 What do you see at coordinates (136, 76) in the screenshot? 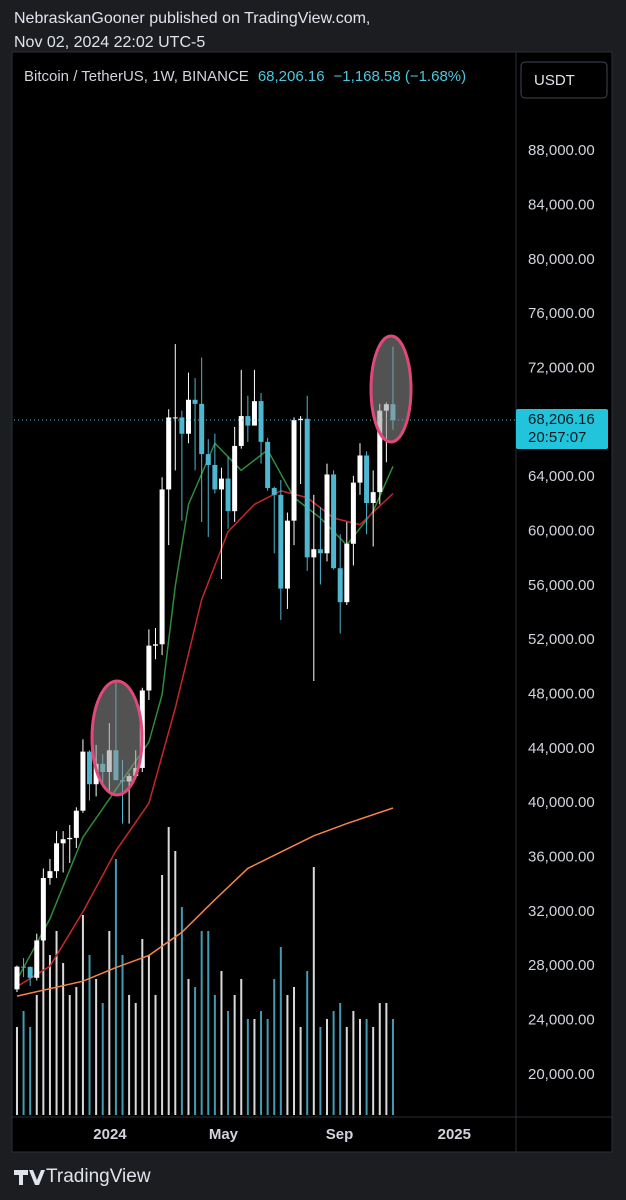
I see `symbol-title: Bitcoin / TetherUS, 1W, BINANCE` at bounding box center [136, 76].